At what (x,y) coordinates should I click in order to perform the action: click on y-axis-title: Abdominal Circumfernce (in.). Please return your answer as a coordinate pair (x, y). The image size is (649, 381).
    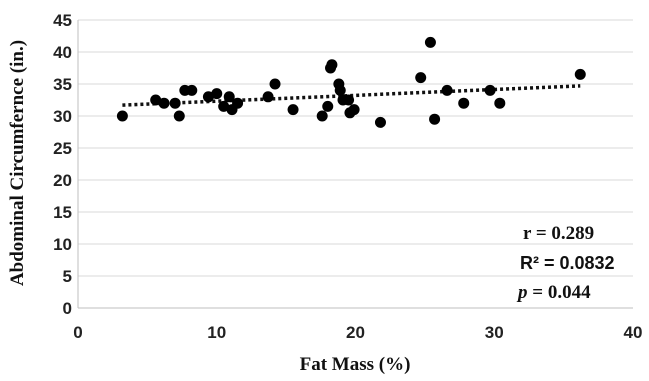
    Looking at the image, I should click on (17, 163).